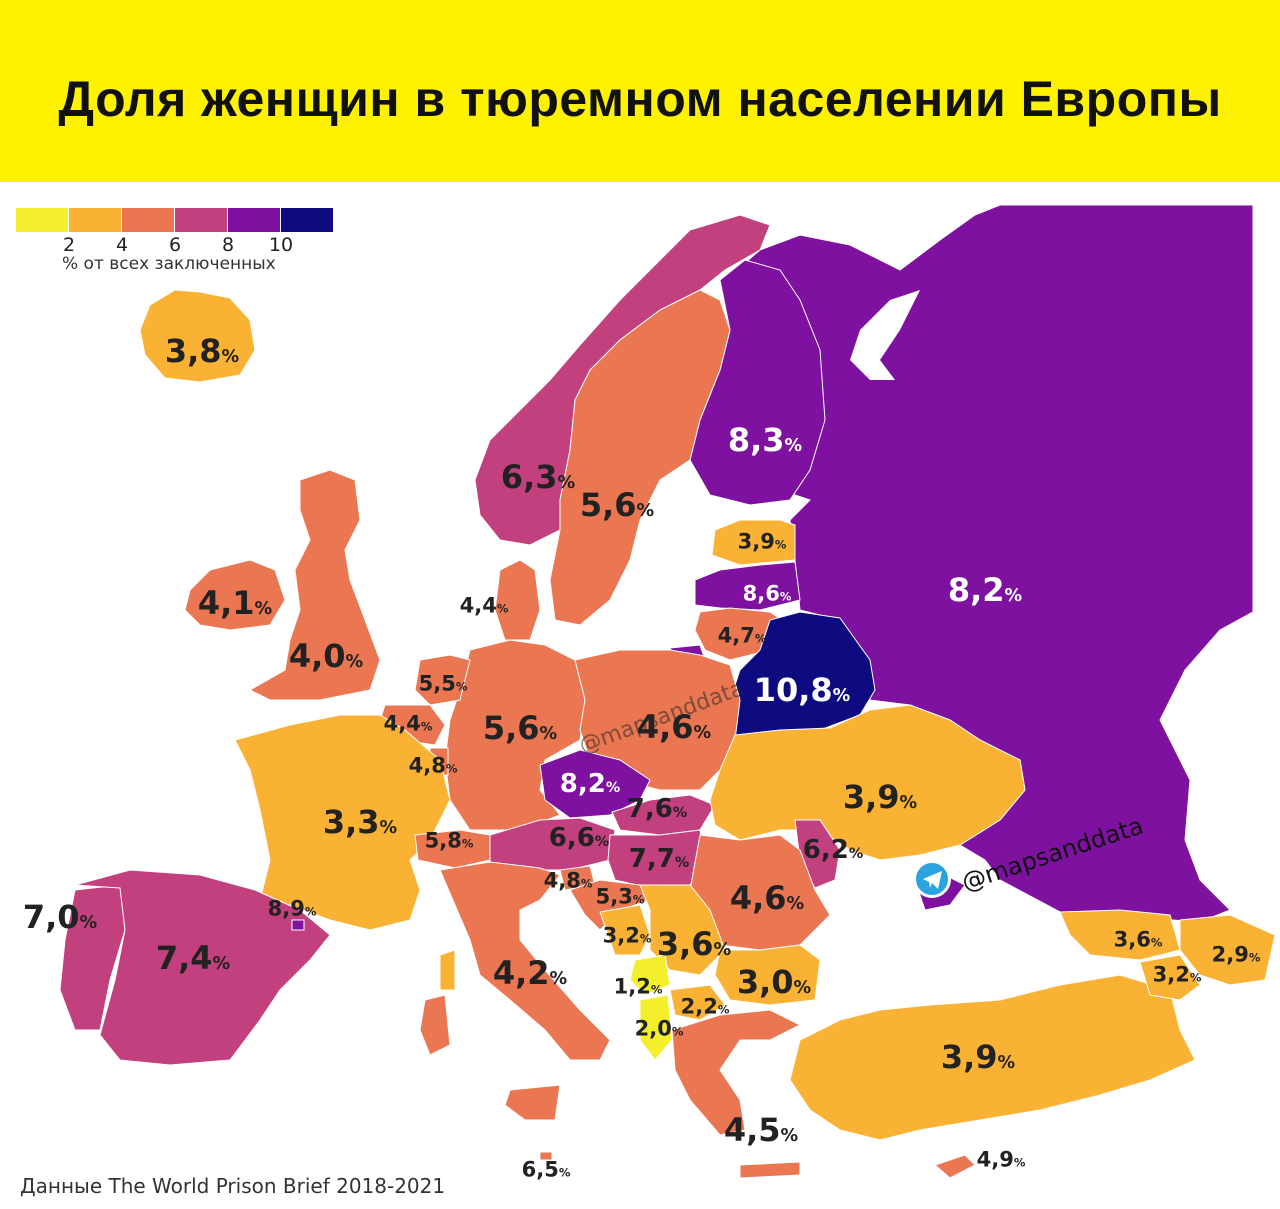  What do you see at coordinates (546, 1169) in the screenshot?
I see `label-malta: 6,5%` at bounding box center [546, 1169].